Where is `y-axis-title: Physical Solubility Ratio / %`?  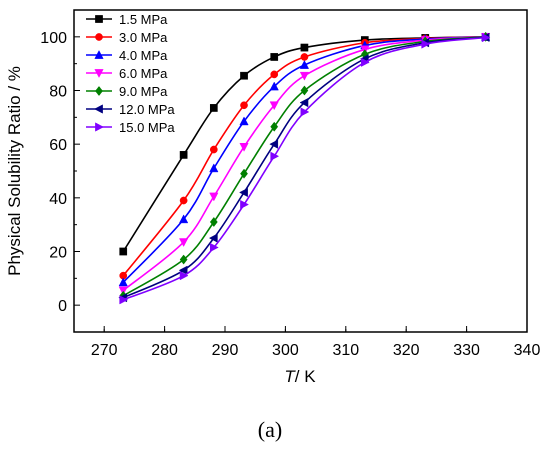 y-axis-title: Physical Solubility Ratio / % is located at coordinates (14, 171).